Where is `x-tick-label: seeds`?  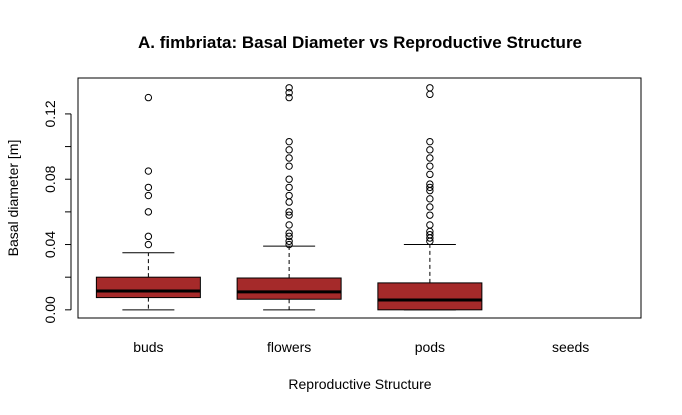 x-tick-label: seeds is located at coordinates (570, 347).